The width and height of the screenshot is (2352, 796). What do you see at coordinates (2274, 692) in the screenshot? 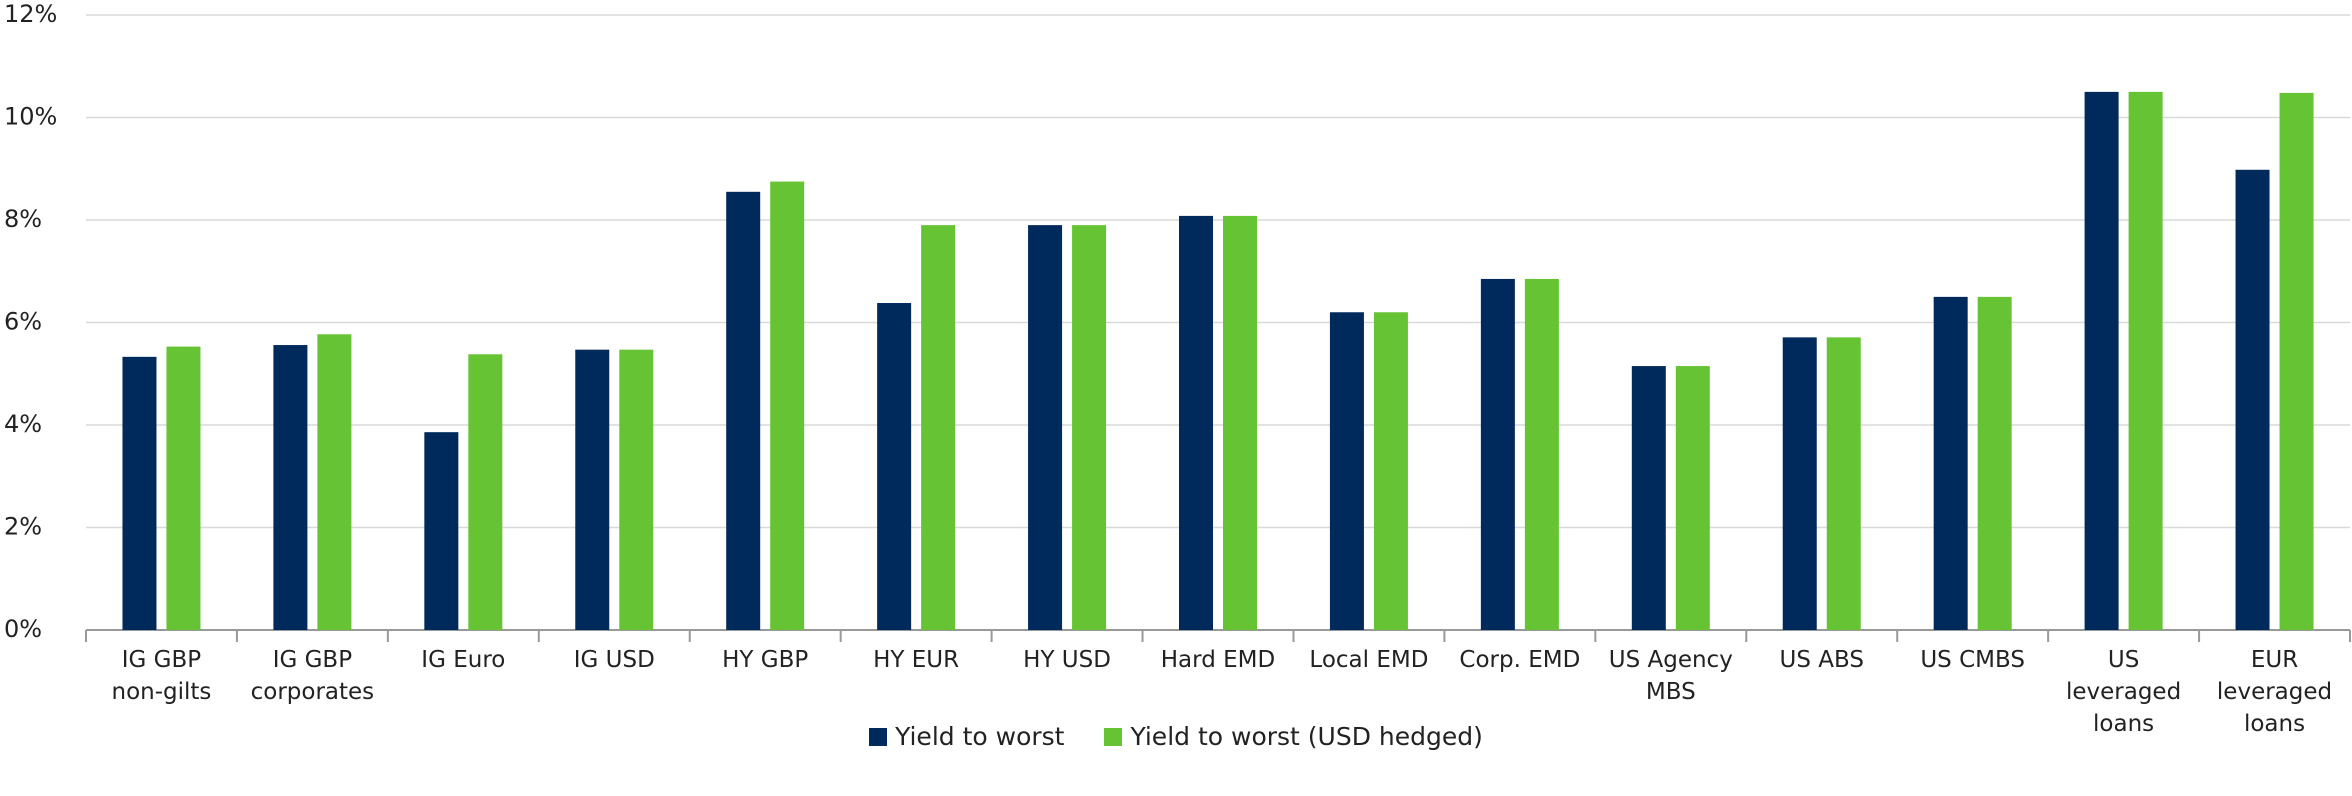
I see `x-tick-label: EUR leveraged loans` at bounding box center [2274, 692].